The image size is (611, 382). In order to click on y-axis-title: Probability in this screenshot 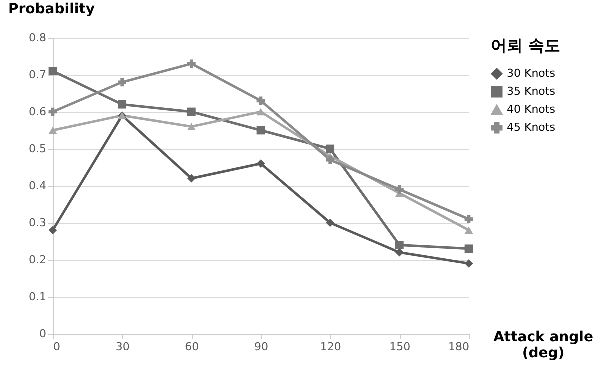, I will do `click(51, 10)`.